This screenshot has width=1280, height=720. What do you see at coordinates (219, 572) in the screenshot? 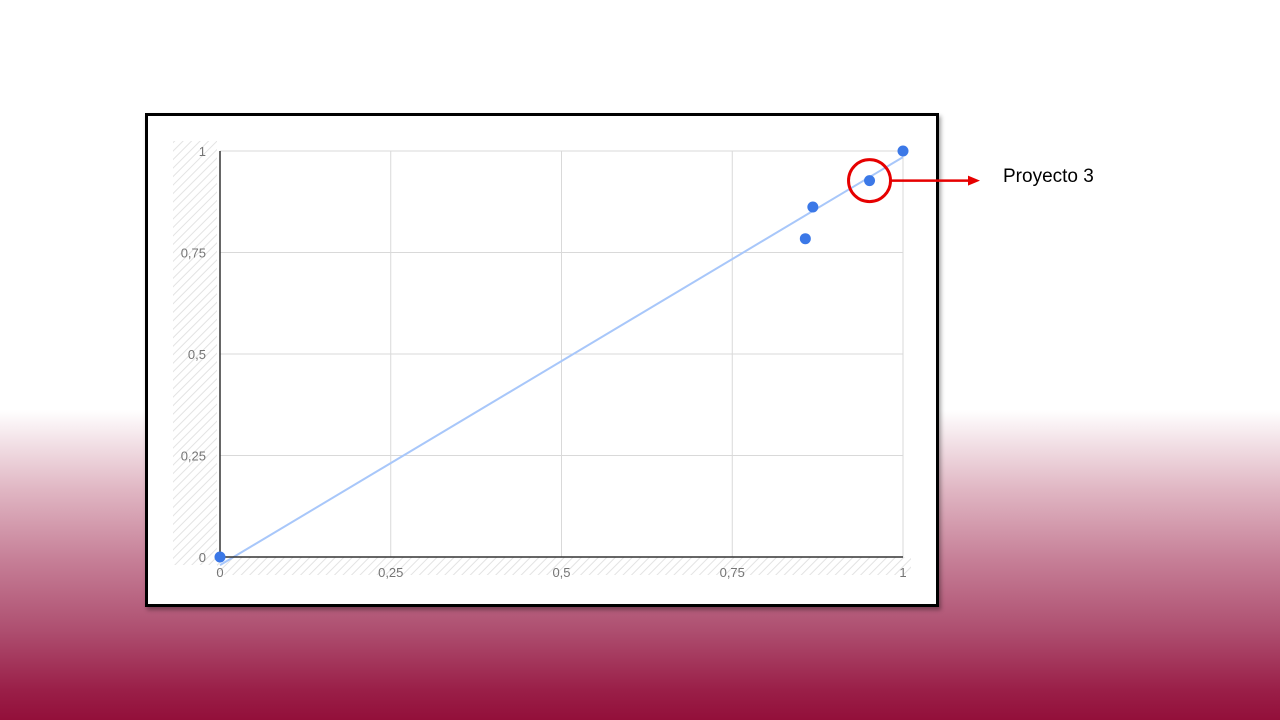
I see `x-tick-label: 0` at bounding box center [219, 572].